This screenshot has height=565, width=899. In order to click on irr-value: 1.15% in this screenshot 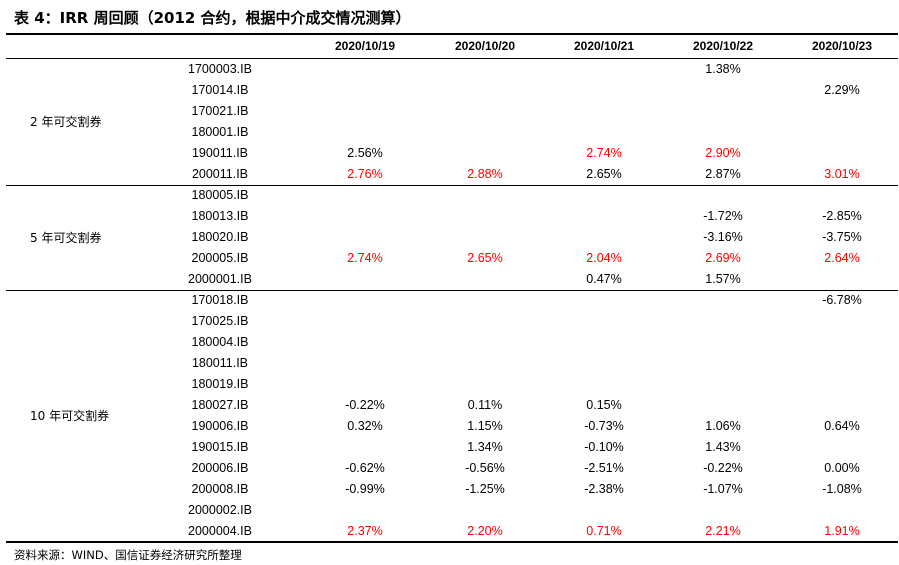, I will do `click(485, 426)`.